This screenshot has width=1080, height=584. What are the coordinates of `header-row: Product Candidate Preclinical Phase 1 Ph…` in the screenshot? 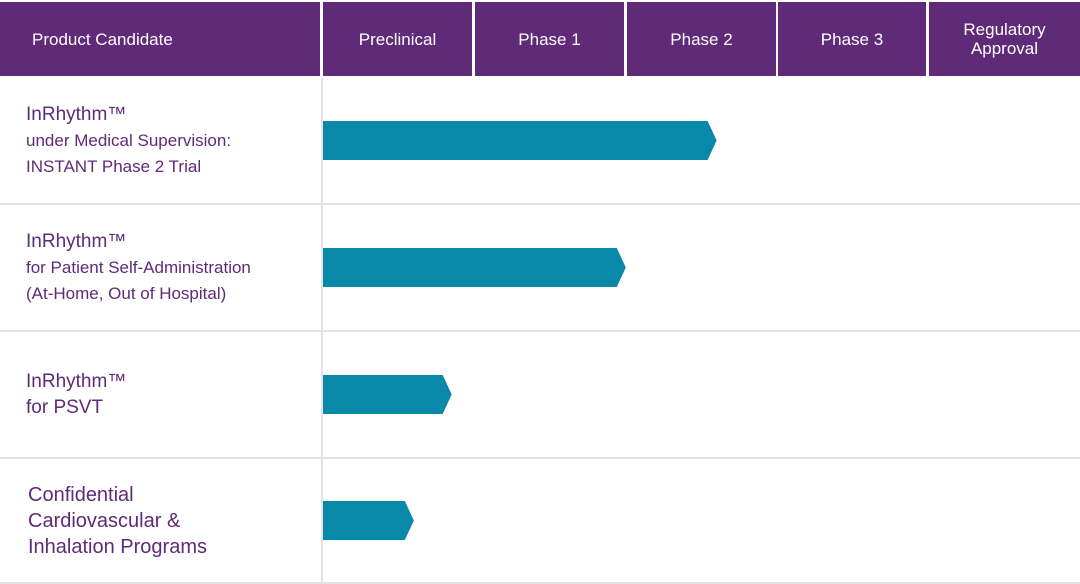 It's located at (540, 39).